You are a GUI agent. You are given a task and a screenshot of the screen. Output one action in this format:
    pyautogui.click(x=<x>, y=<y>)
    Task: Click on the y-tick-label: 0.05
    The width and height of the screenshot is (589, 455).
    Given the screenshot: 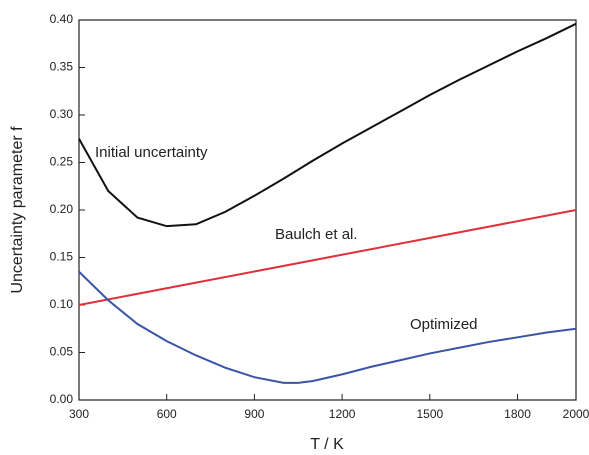 What is the action you would take?
    pyautogui.click(x=62, y=352)
    